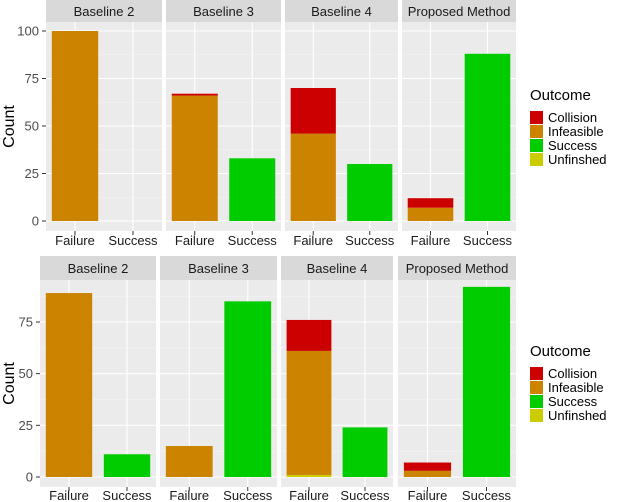  I want to click on y-tick-label: 100, so click(28, 31).